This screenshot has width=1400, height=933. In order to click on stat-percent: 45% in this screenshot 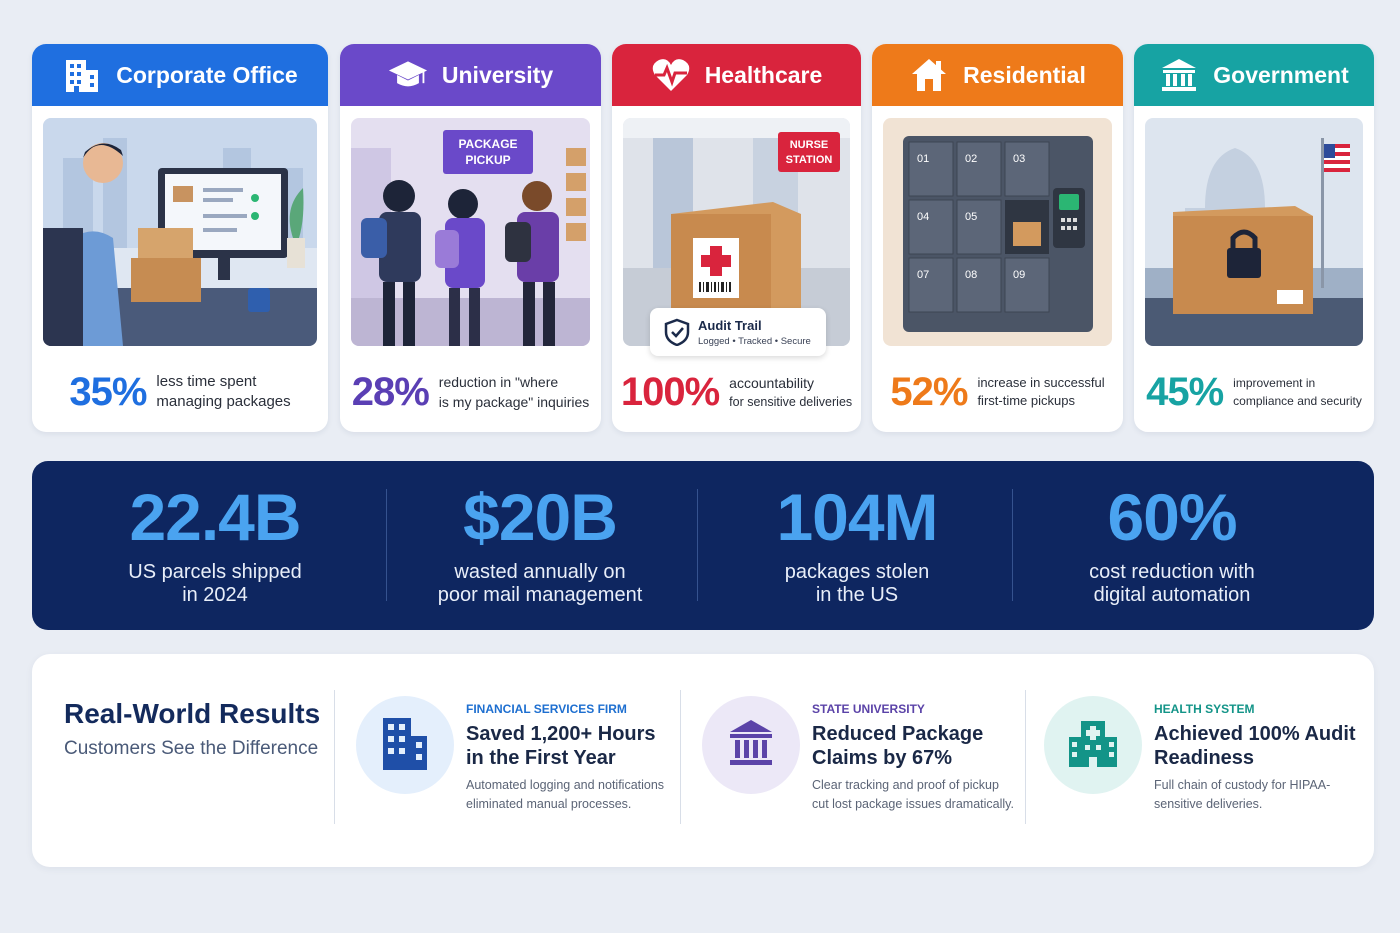, I will do `click(1185, 391)`.